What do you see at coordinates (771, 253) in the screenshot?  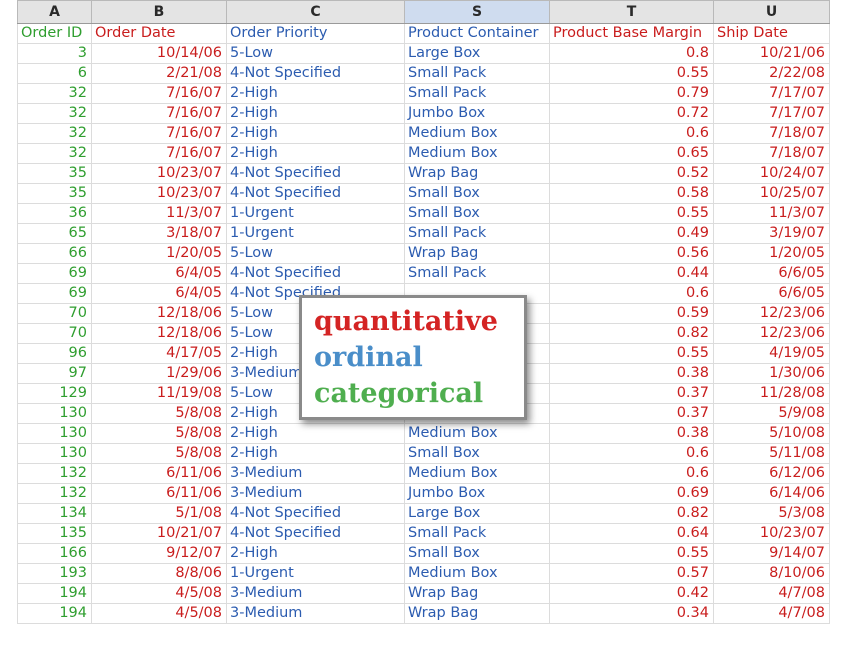 I see `cell-ship-date: 1/20/05` at bounding box center [771, 253].